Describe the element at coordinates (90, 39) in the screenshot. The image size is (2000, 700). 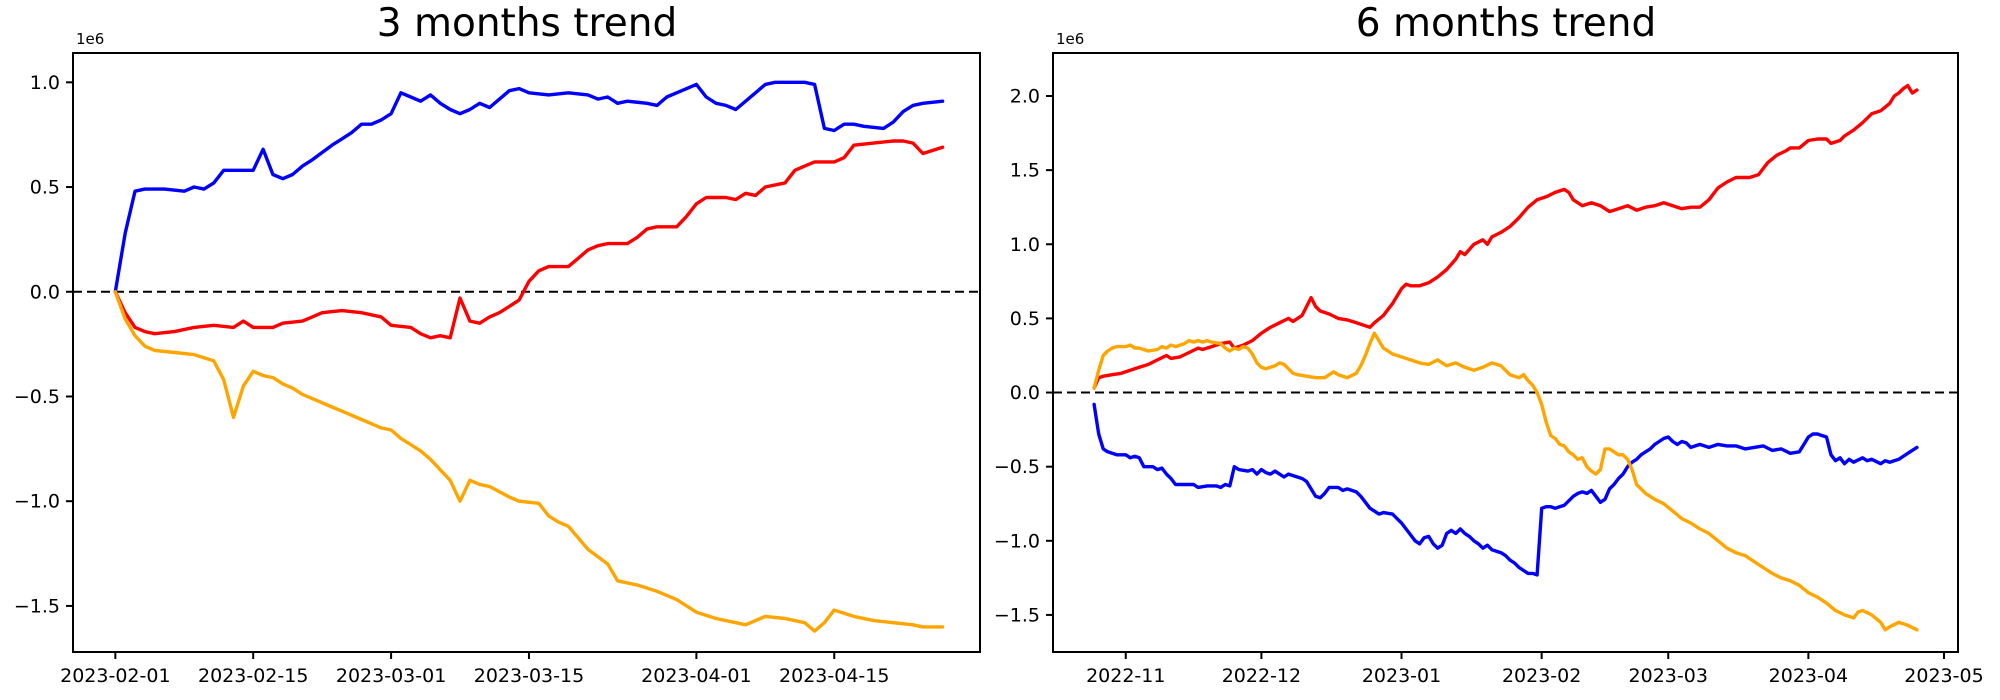
I see `y-axis-offset-label-left: 1e6` at that location.